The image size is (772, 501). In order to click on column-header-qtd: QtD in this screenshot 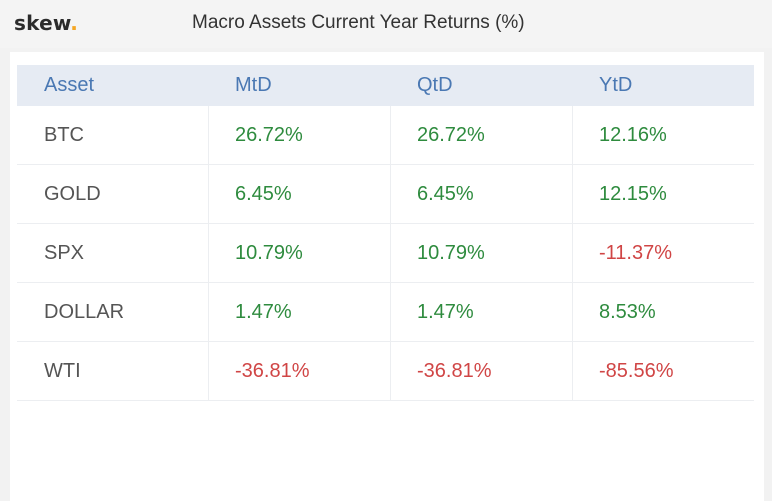, I will do `click(435, 85)`.